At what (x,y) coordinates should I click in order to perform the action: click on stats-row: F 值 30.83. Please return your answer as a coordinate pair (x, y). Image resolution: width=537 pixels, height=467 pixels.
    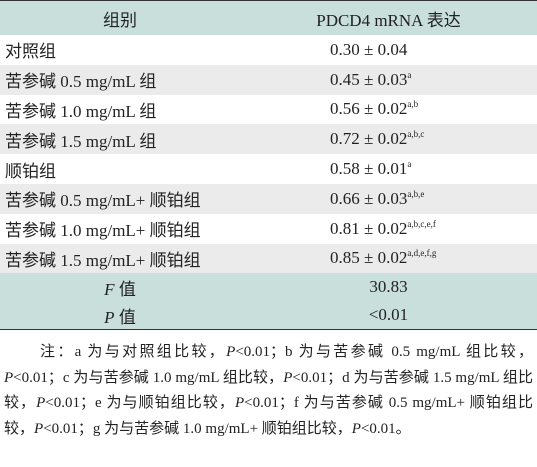
    Looking at the image, I should click on (268, 287).